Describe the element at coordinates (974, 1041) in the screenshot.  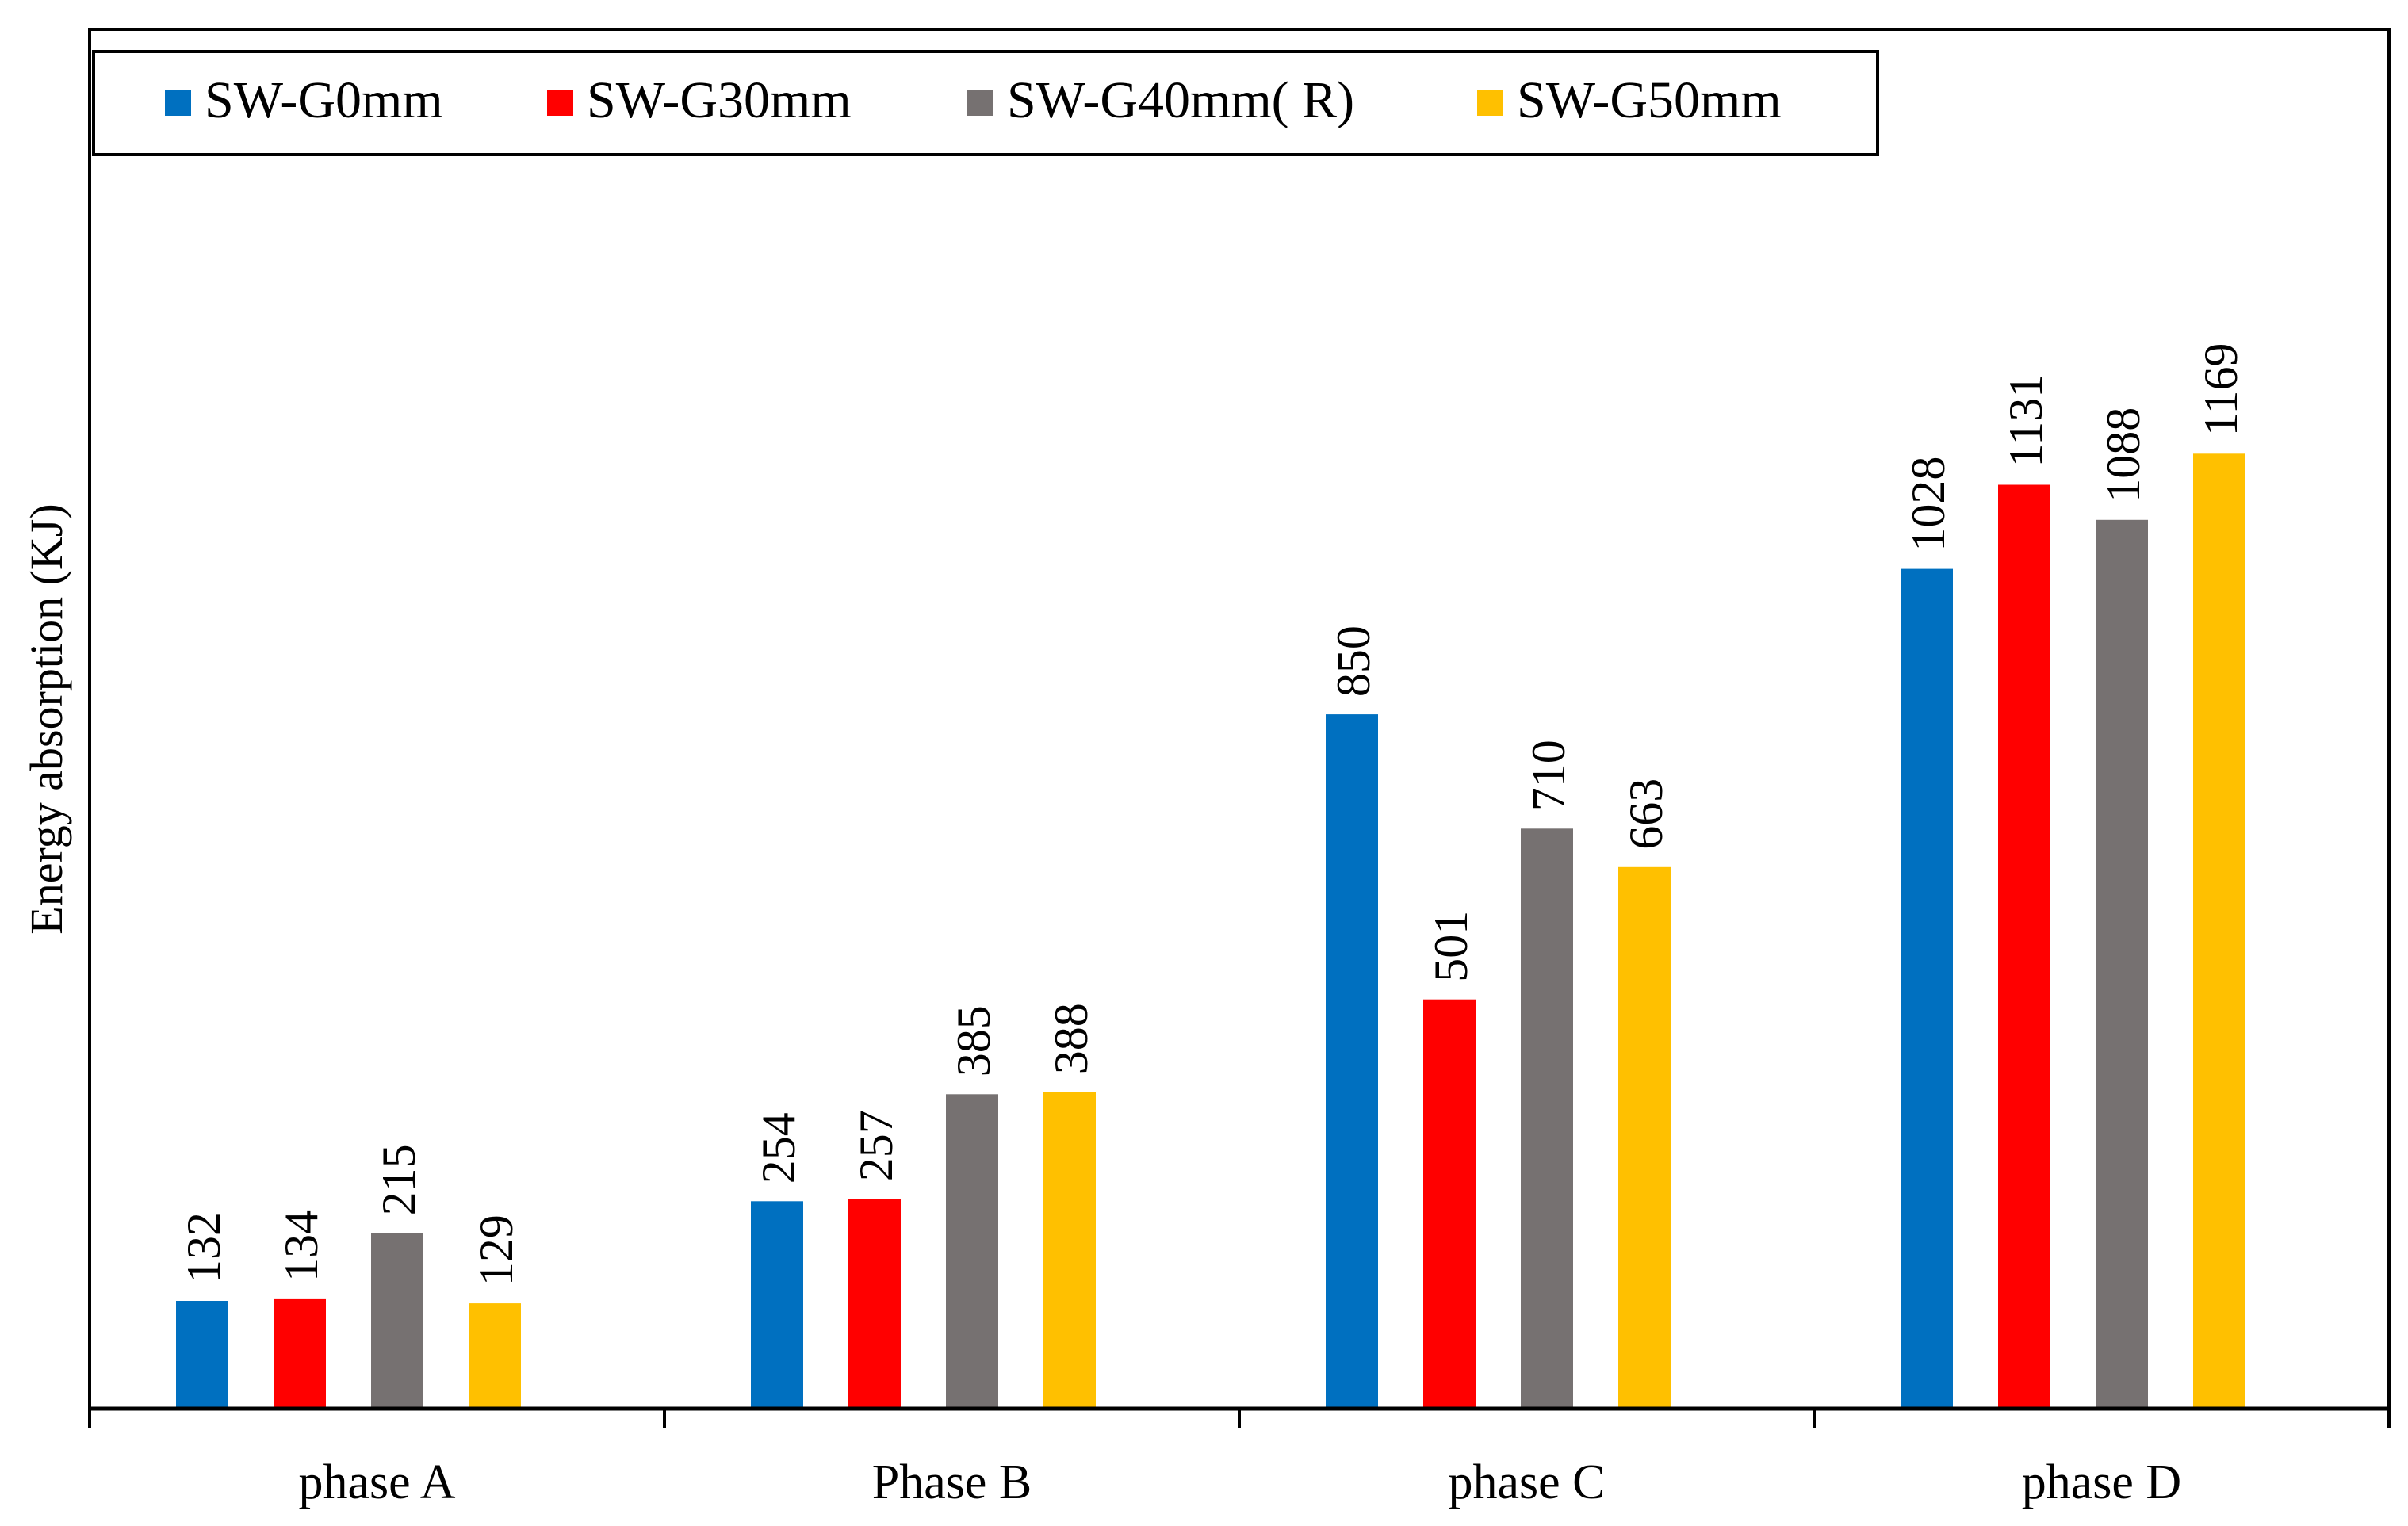
I see `data-label: 385` at that location.